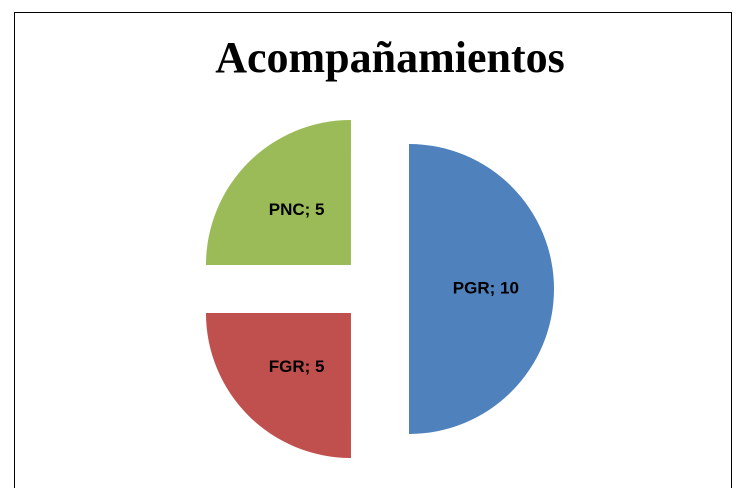  What do you see at coordinates (297, 209) in the screenshot?
I see `data-label: PNC; 5` at bounding box center [297, 209].